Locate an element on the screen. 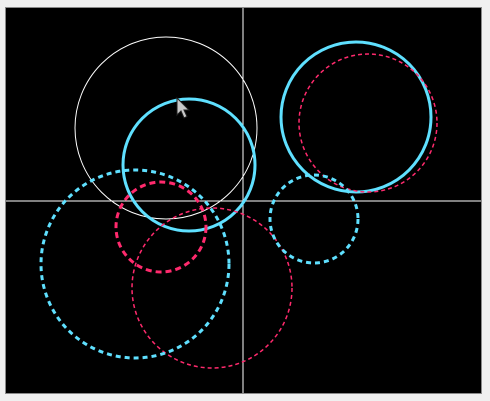  circle-cyan-dashed-right is located at coordinates (314, 219).